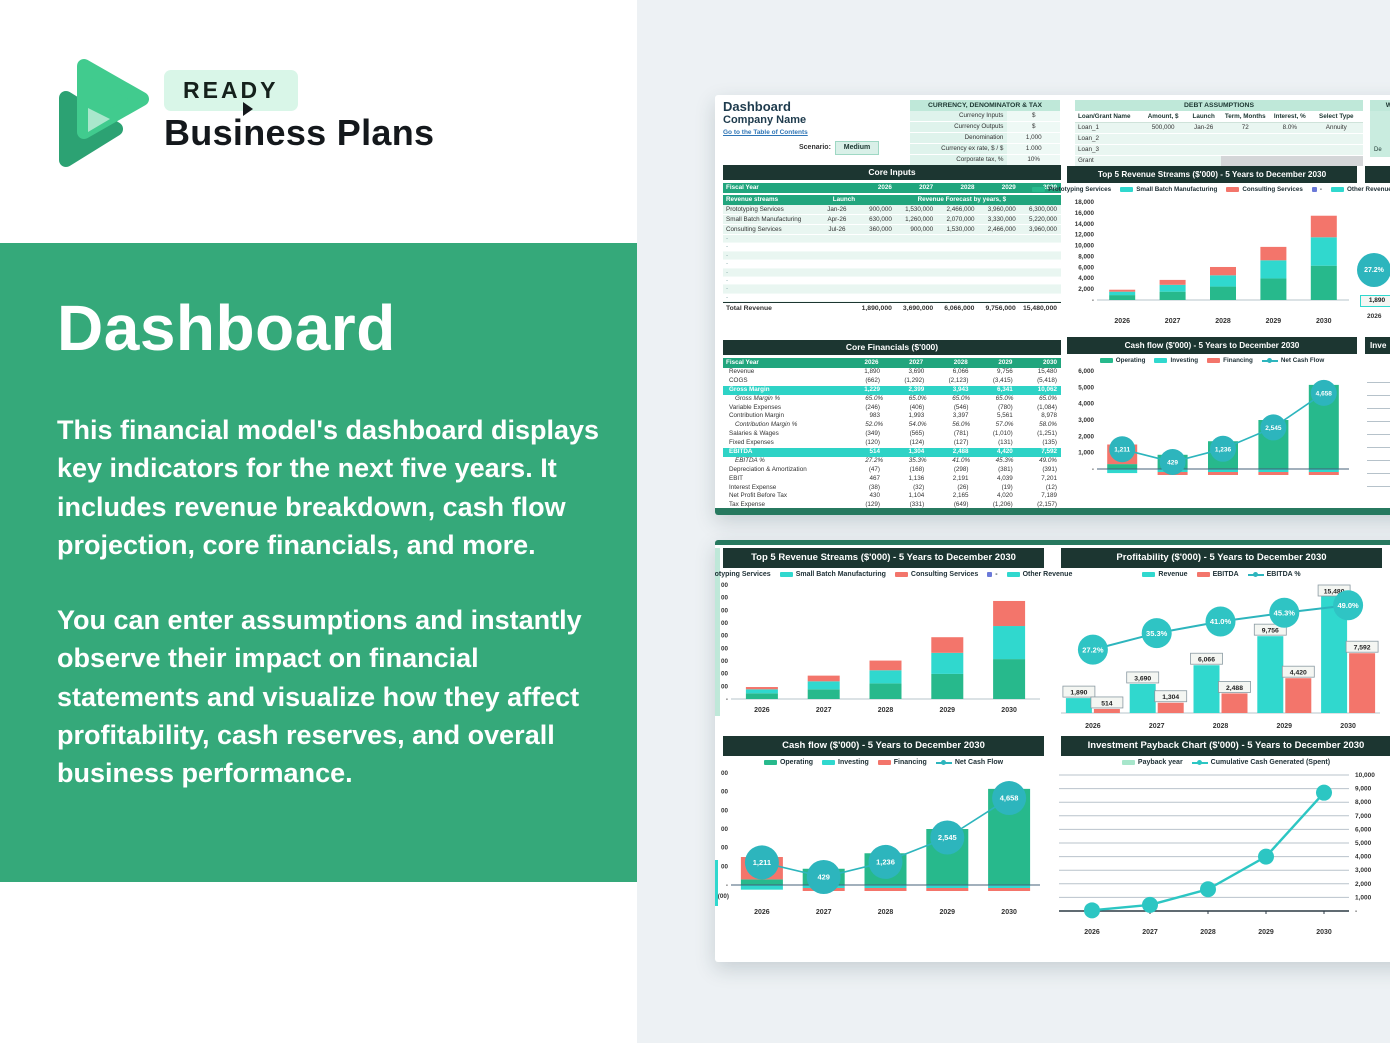 The height and width of the screenshot is (1043, 1390). What do you see at coordinates (1363, 802) in the screenshot?
I see `svg-text: 8,000` at bounding box center [1363, 802].